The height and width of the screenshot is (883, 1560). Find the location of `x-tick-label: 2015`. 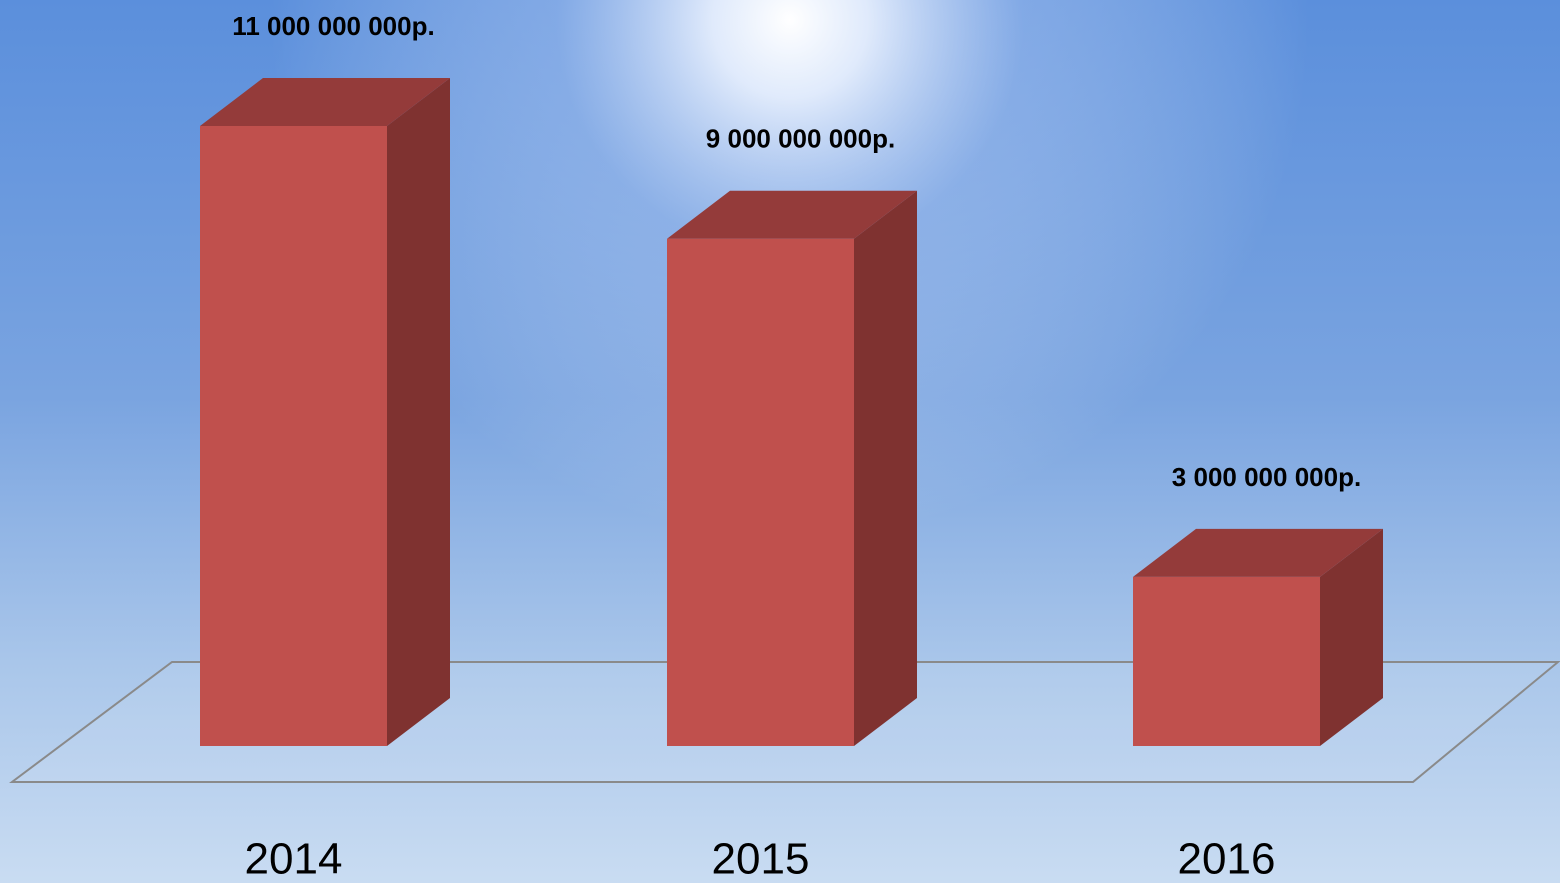

x-tick-label: 2015 is located at coordinates (761, 859).